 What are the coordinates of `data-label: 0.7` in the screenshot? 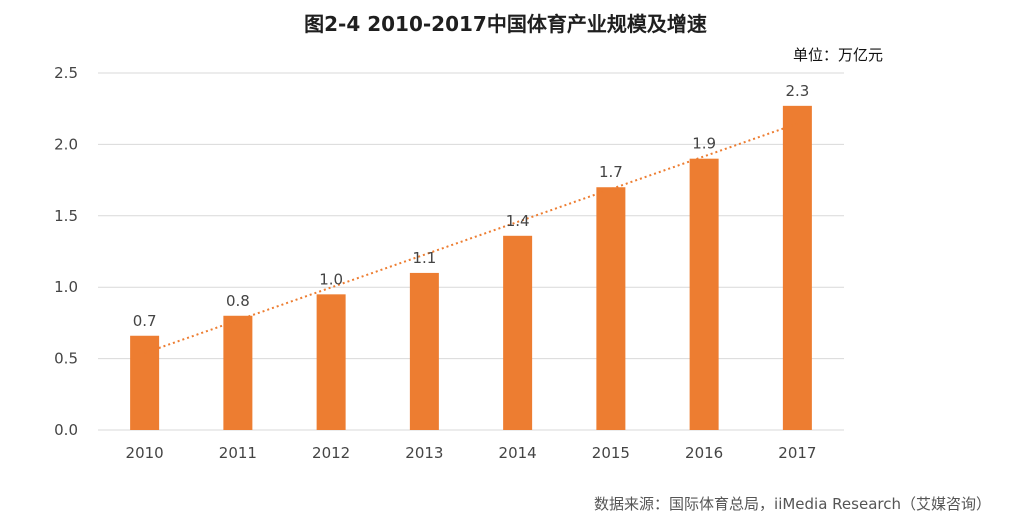 It's located at (145, 321).